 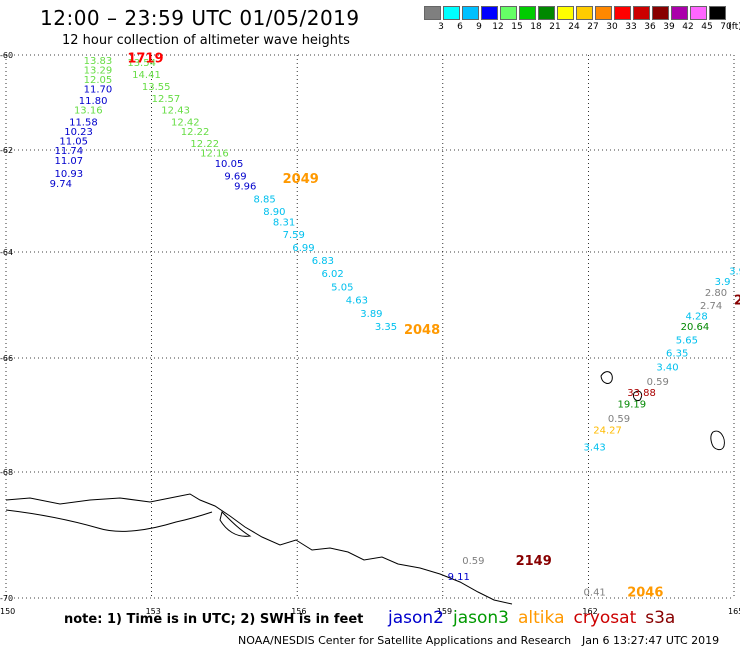 I want to click on color-scale-label: 27, so click(x=593, y=27).